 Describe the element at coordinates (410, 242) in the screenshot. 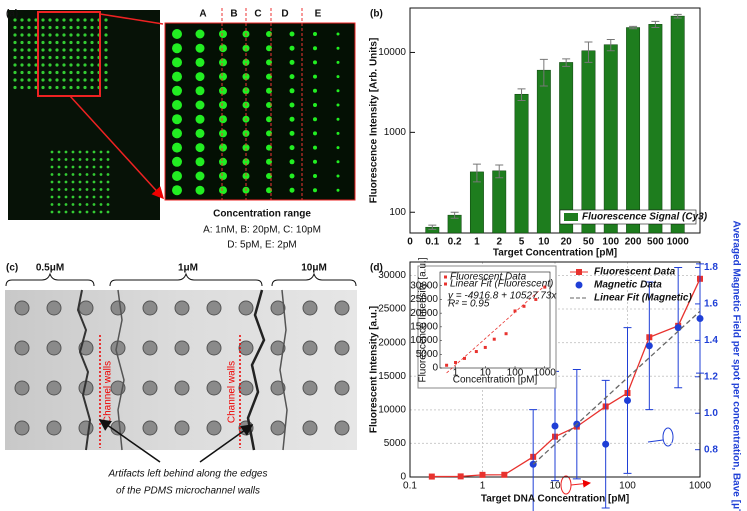

I see `x-tick-label: 0` at that location.